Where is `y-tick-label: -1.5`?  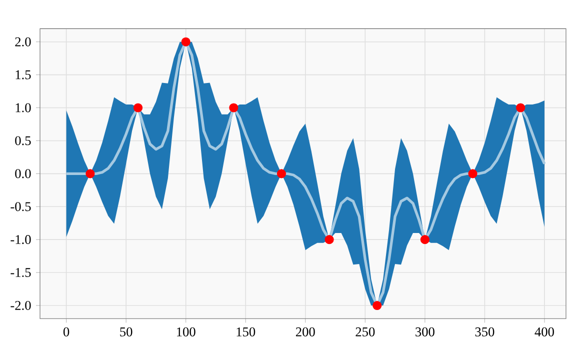 y-tick-label: -1.5 is located at coordinates (20, 273).